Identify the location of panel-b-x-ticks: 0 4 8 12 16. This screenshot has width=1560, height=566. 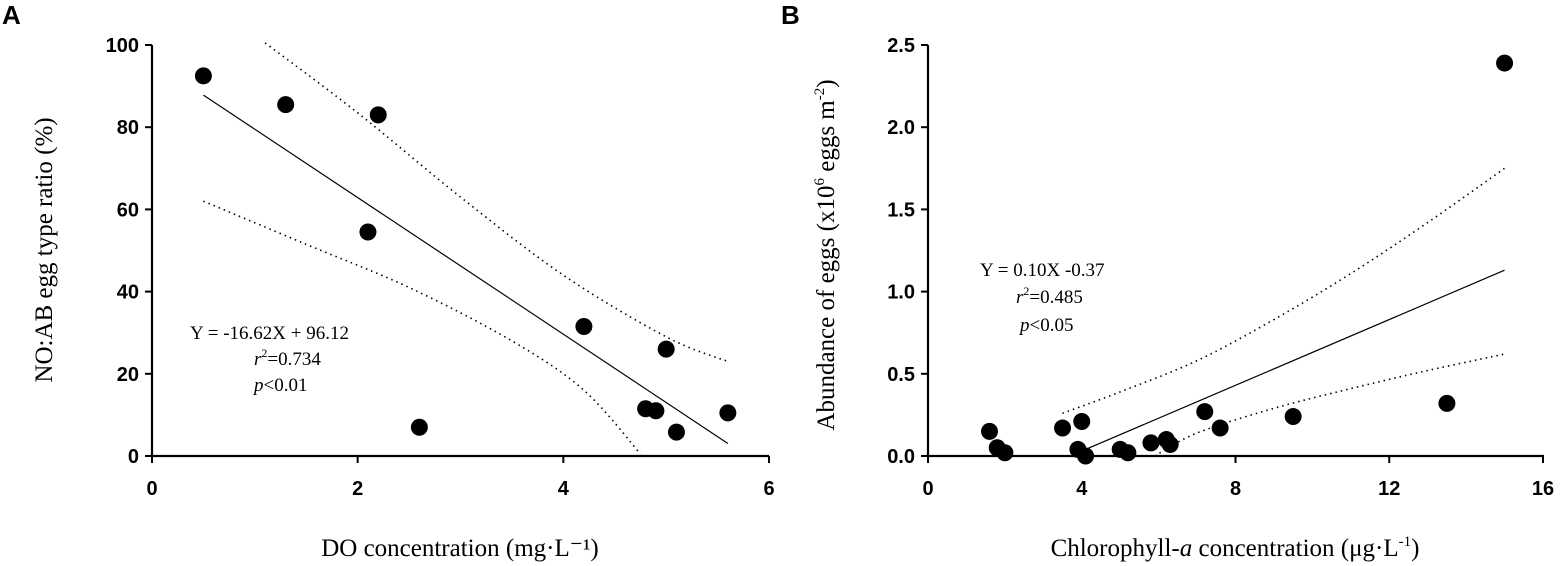
(1238, 478).